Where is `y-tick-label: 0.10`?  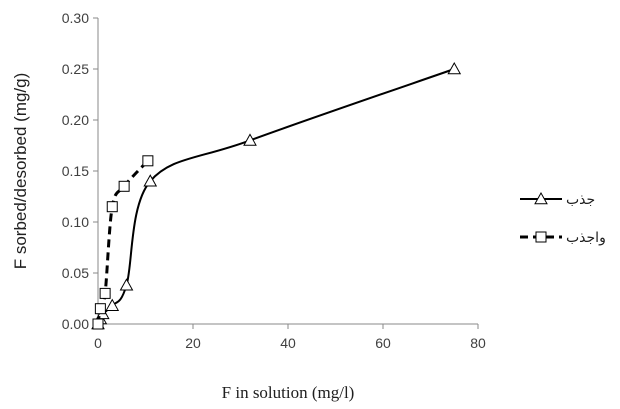
y-tick-label: 0.10 is located at coordinates (75, 222).